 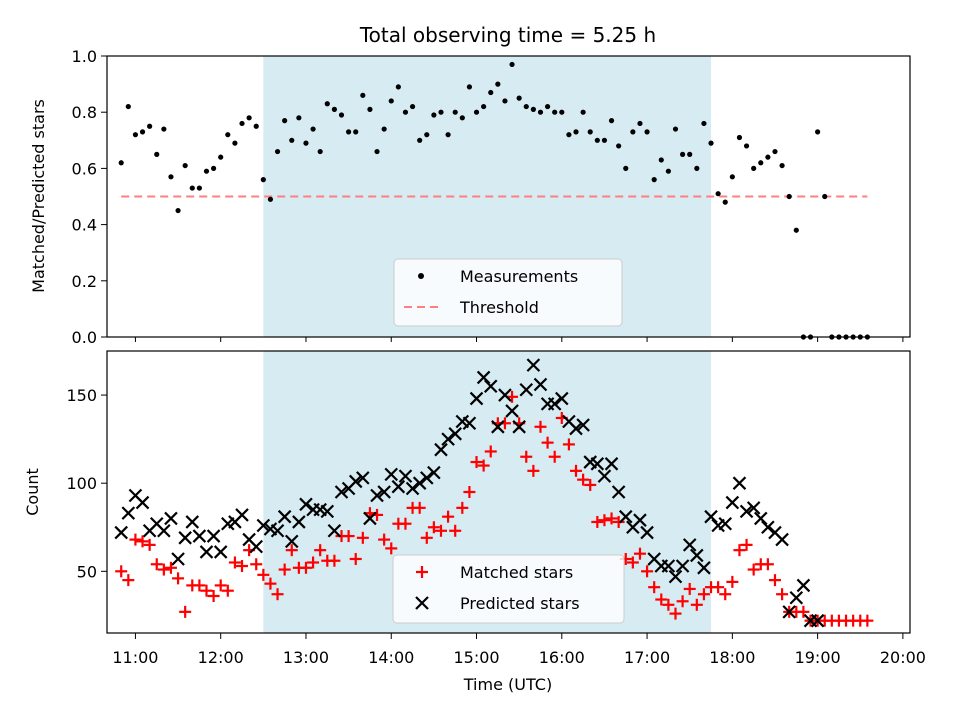 What do you see at coordinates (87, 571) in the screenshot?
I see `bottom-y-tick-label: 50` at bounding box center [87, 571].